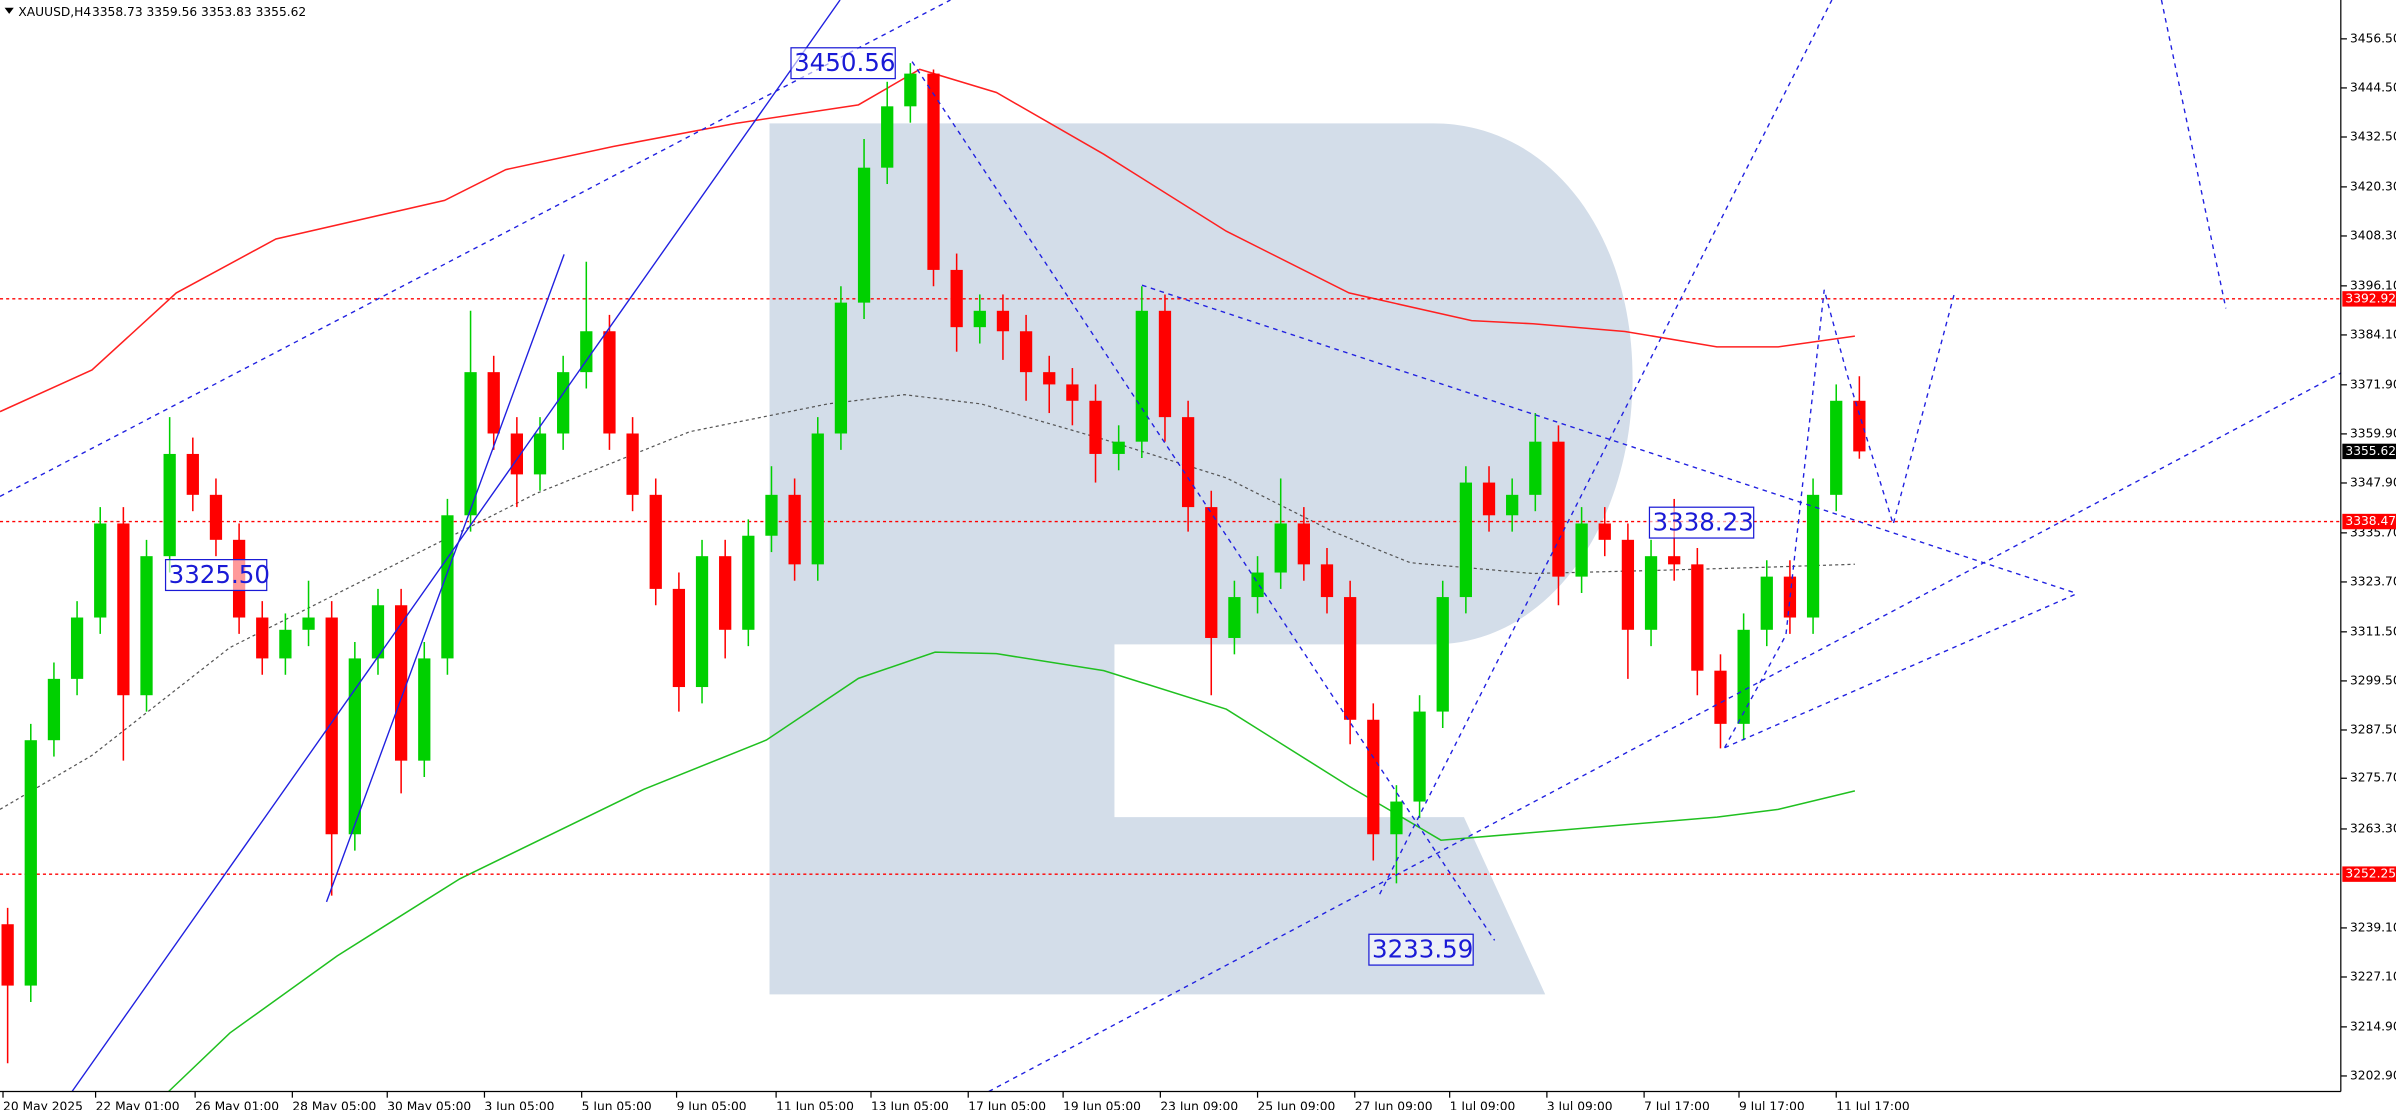 The height and width of the screenshot is (1110, 2396). What do you see at coordinates (43, 1104) in the screenshot?
I see `x-tick-label: 20 May 2025` at bounding box center [43, 1104].